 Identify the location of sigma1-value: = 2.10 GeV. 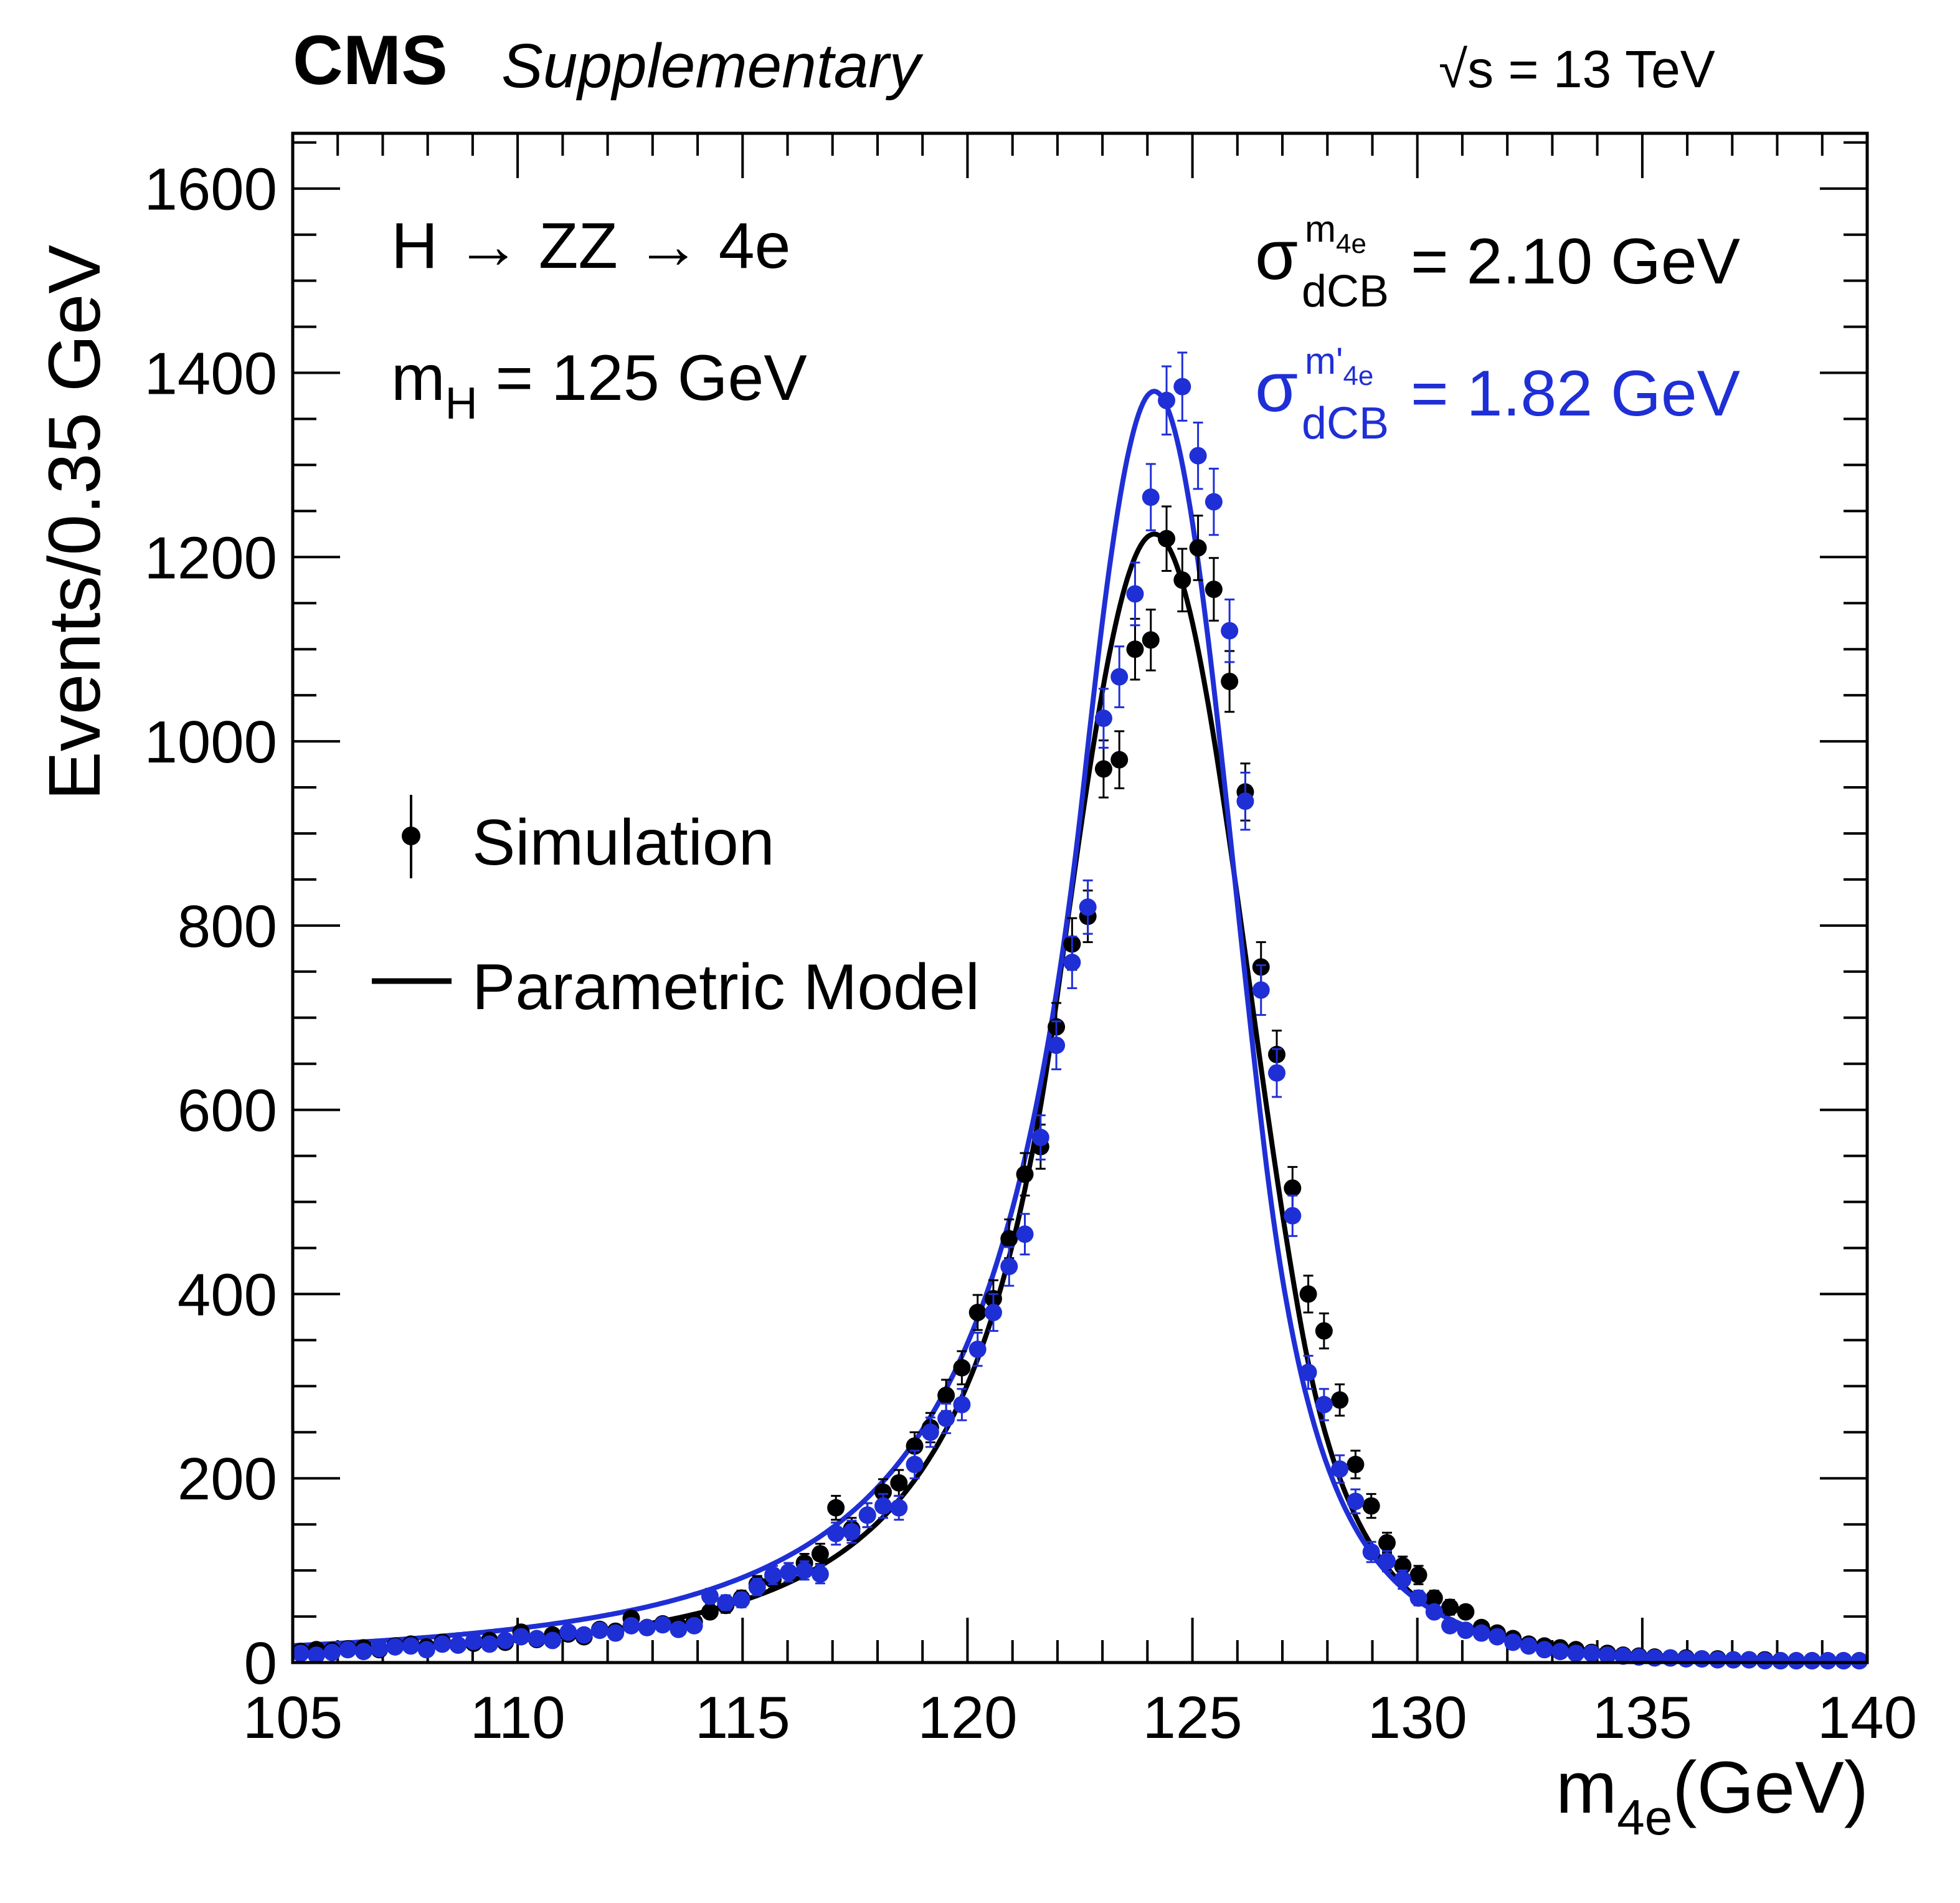
(1575, 261).